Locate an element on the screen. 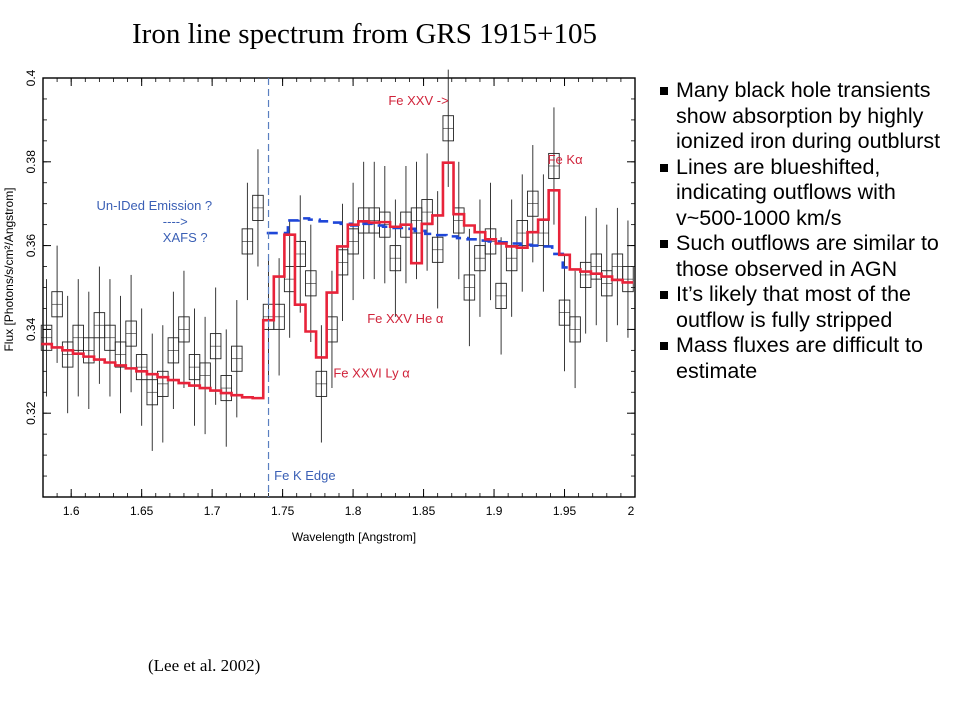 This screenshot has height=720, width=960. y-tick-label: 0.38 is located at coordinates (31, 162).